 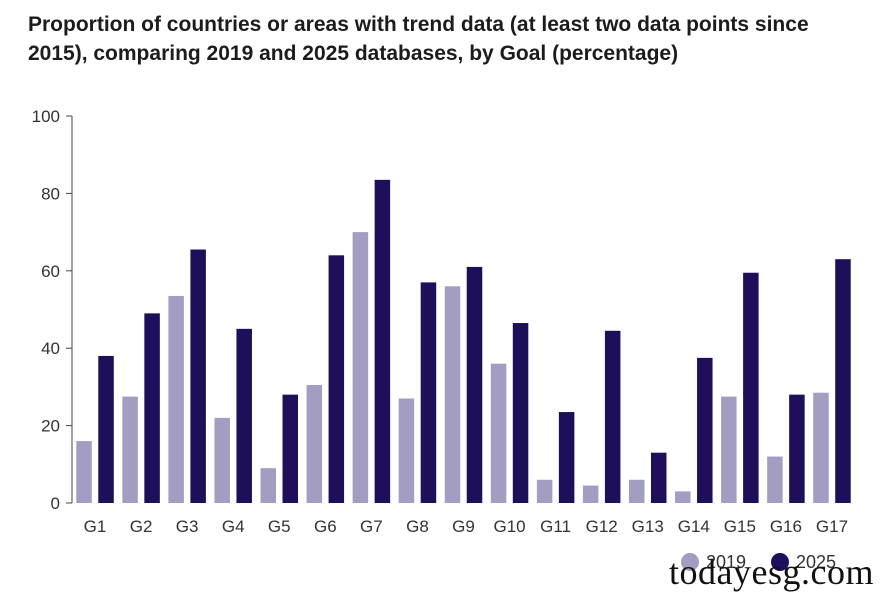 What do you see at coordinates (176, 399) in the screenshot?
I see `bar-2019-G3` at bounding box center [176, 399].